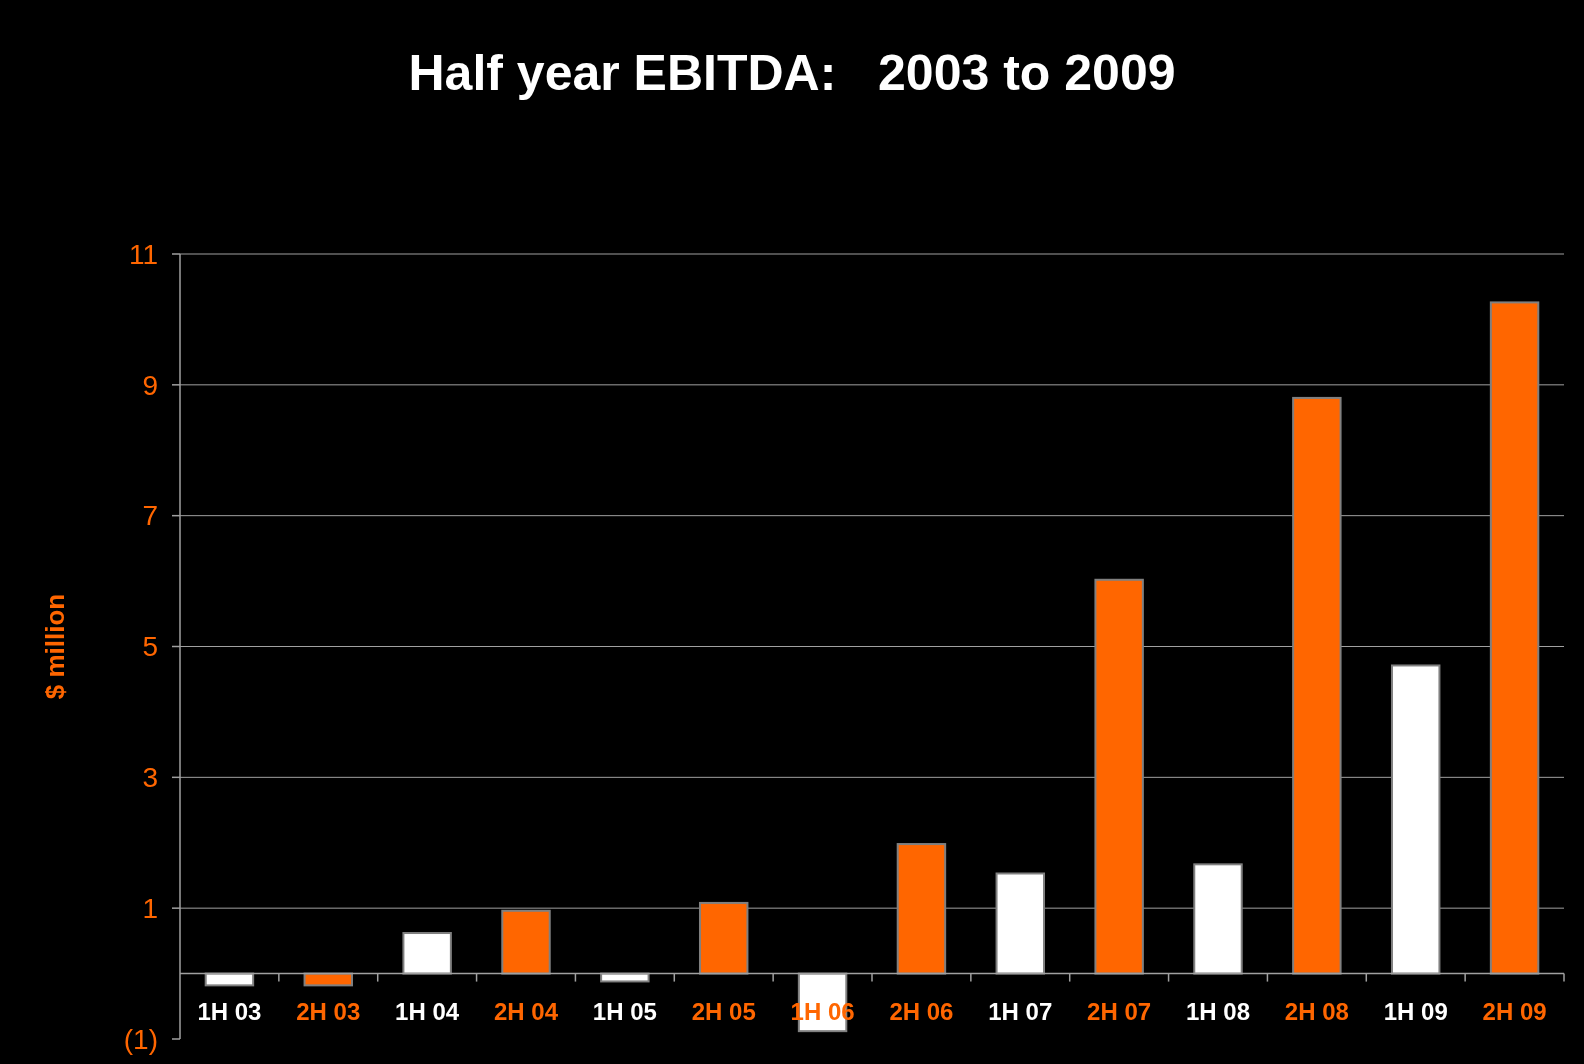  What do you see at coordinates (150, 647) in the screenshot?
I see `y-tick-label: 5` at bounding box center [150, 647].